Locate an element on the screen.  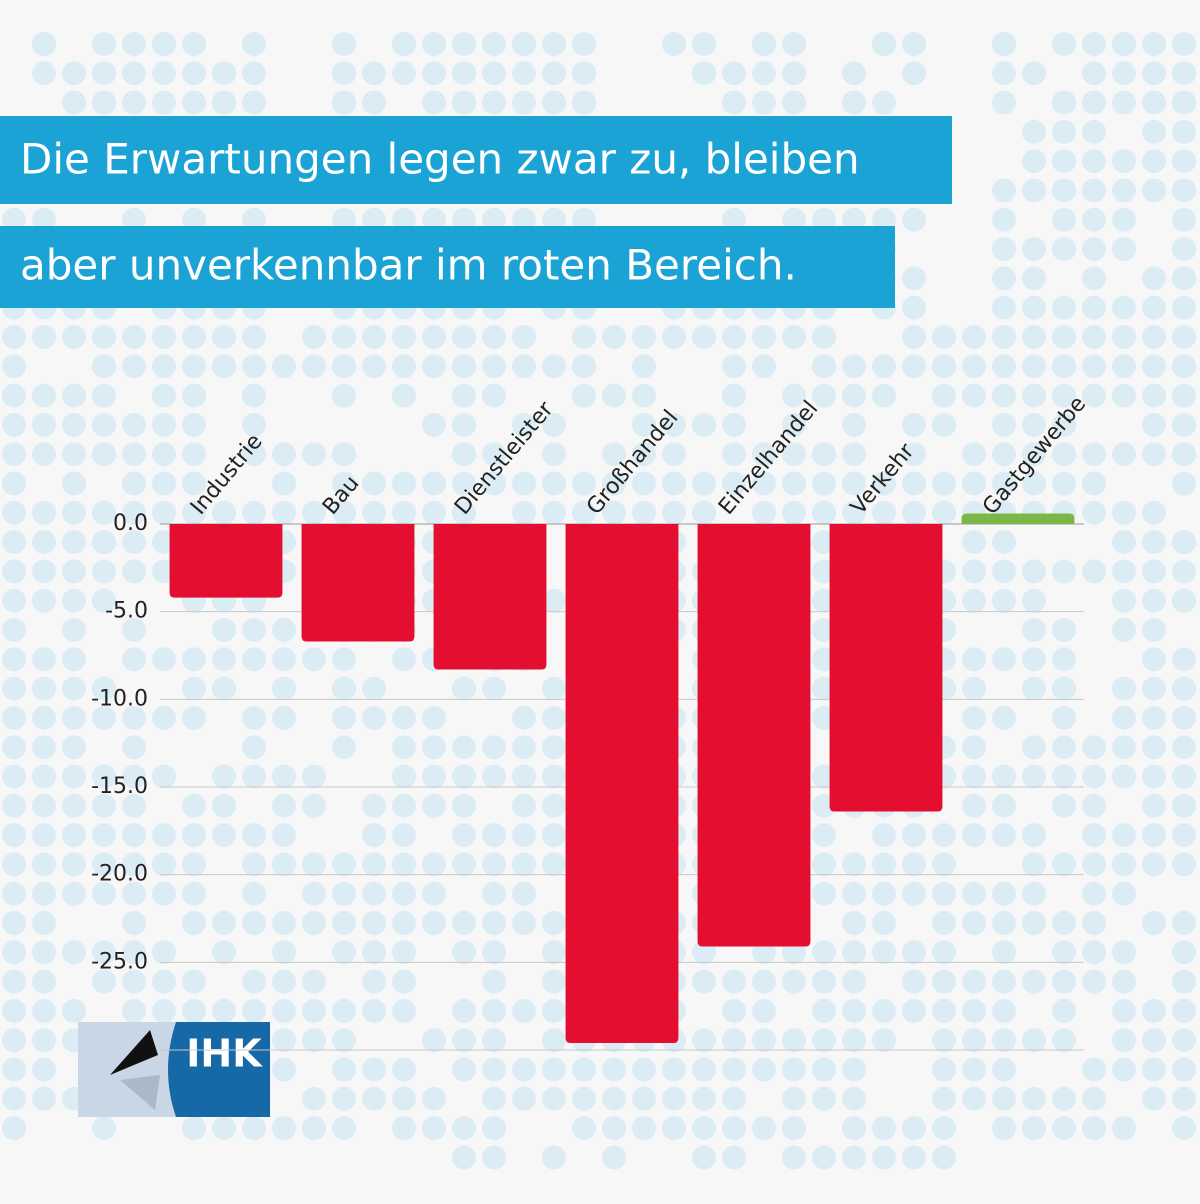
logo-flag is located at coordinates (134, 1052).